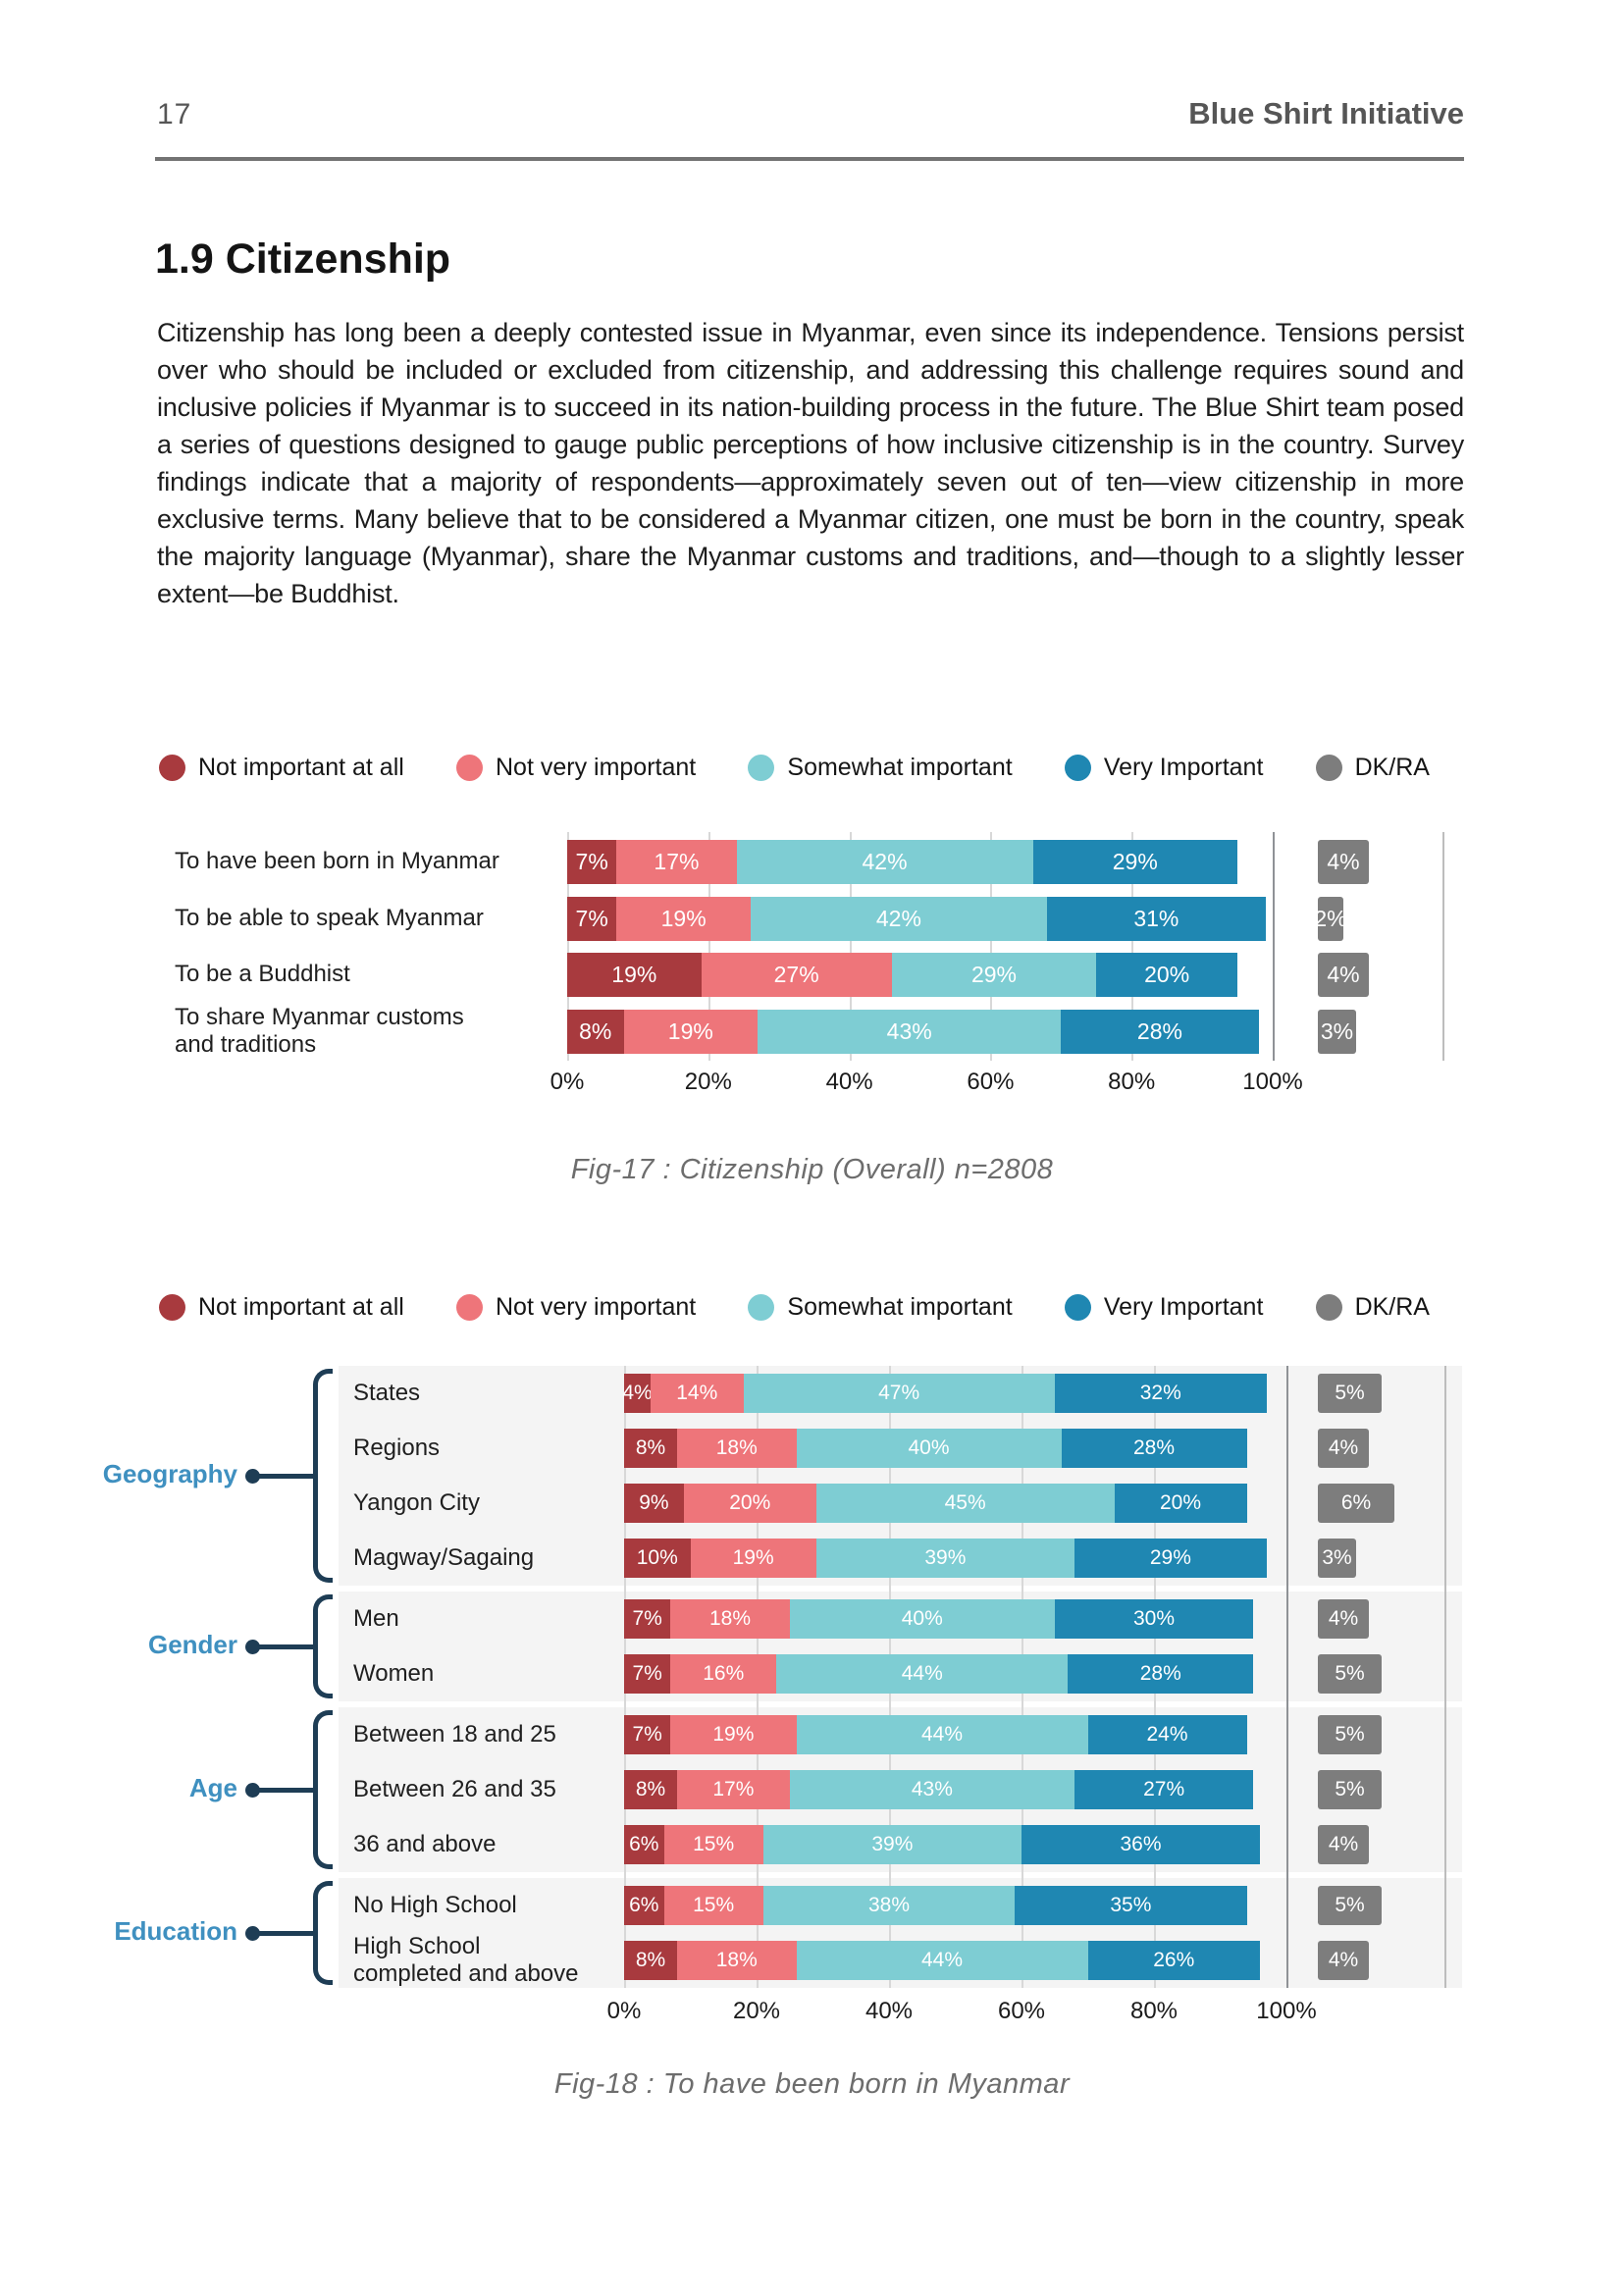  Describe the element at coordinates (1154, 2011) in the screenshot. I see `axis-tick-80%: 80%` at that location.